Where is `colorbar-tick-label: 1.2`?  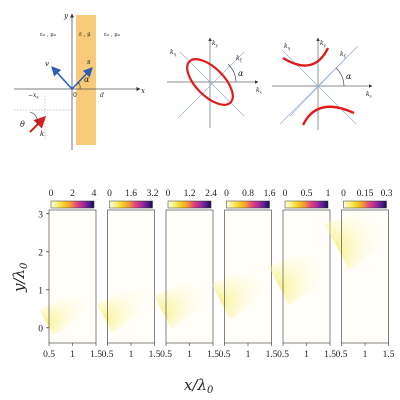 colorbar-tick-label: 1.2 is located at coordinates (190, 194).